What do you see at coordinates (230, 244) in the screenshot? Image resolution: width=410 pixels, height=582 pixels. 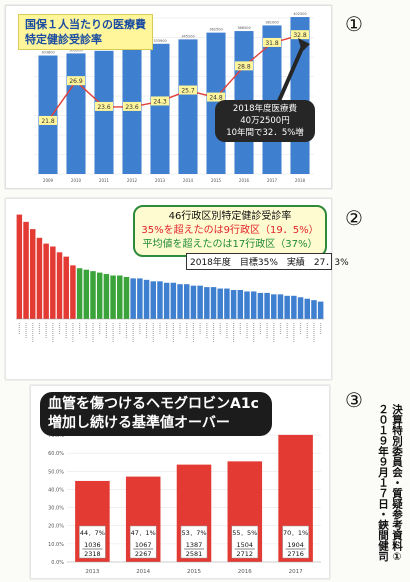 I see `chart2-box-line3: 平均値を超えたのは17行政区（37%）` at bounding box center [230, 244].